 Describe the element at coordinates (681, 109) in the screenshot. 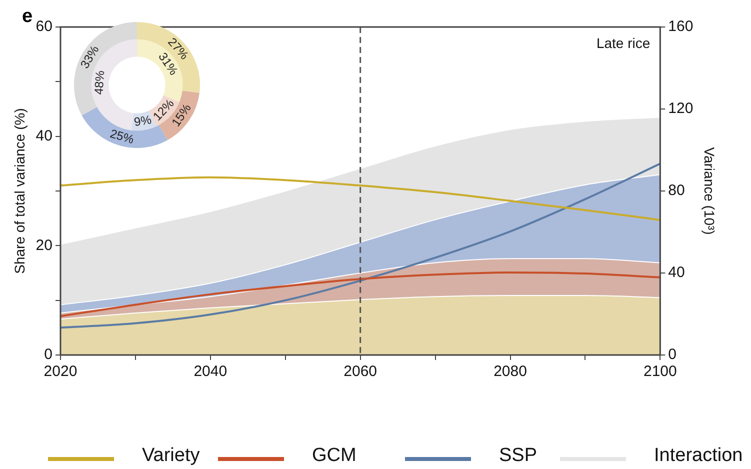

I see `y2-tick-label: 120` at that location.